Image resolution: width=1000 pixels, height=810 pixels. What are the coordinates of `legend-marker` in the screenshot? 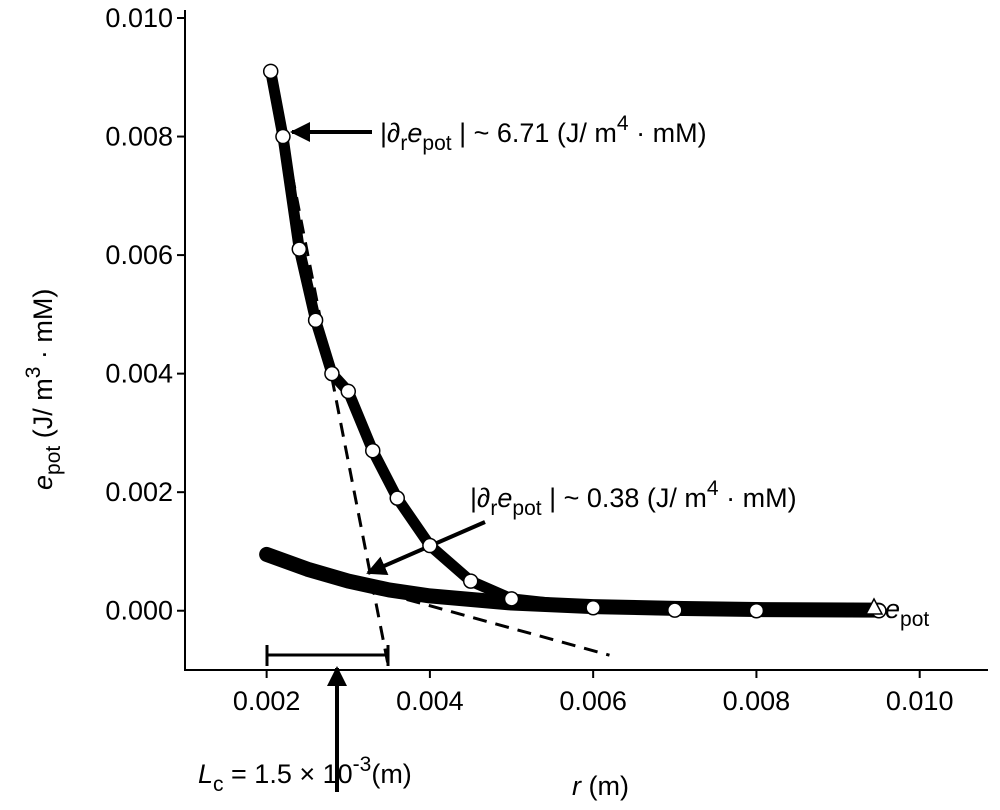 It's located at (874, 606).